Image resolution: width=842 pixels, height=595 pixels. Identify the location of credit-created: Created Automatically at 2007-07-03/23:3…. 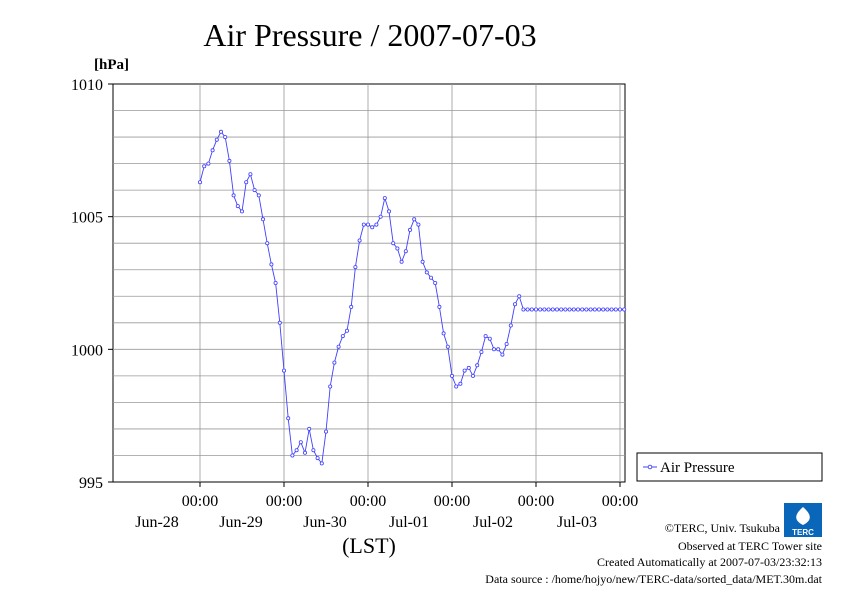
(709, 562).